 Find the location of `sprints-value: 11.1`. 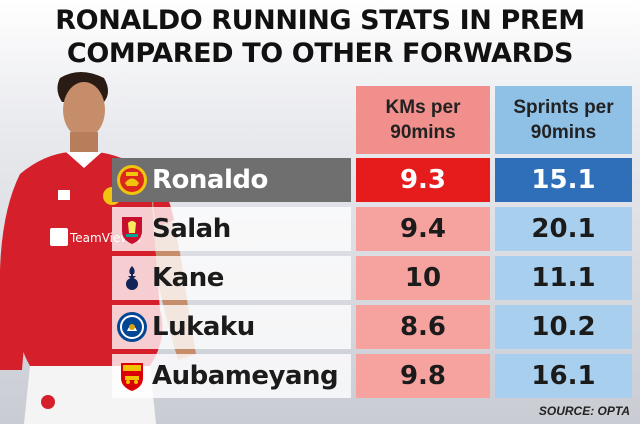

sprints-value: 11.1 is located at coordinates (563, 278).